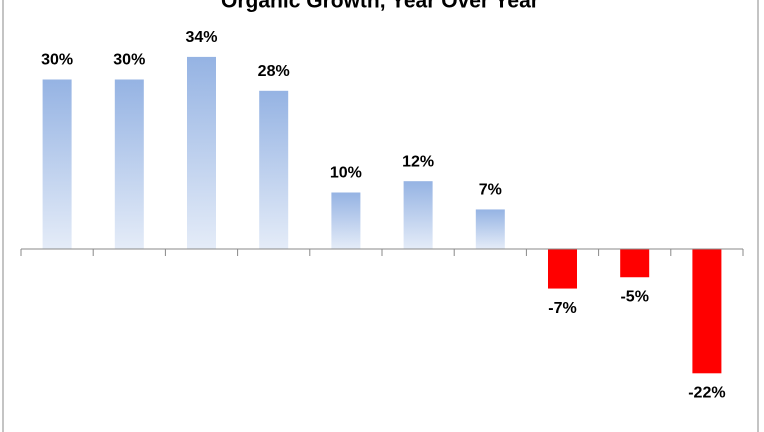 The height and width of the screenshot is (432, 764). I want to click on value-label: 34%, so click(201, 37).